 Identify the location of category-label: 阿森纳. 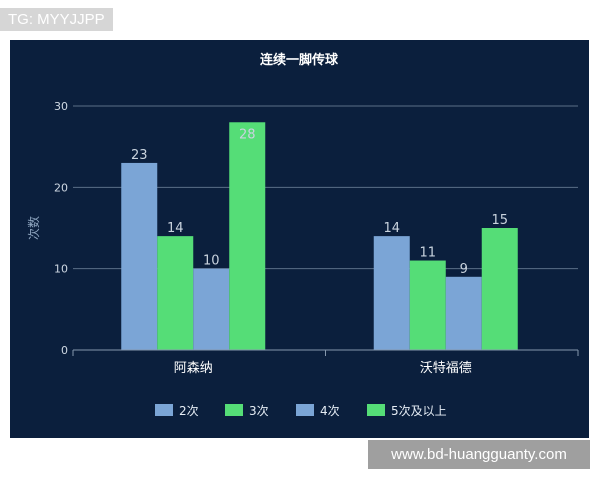
(193, 368).